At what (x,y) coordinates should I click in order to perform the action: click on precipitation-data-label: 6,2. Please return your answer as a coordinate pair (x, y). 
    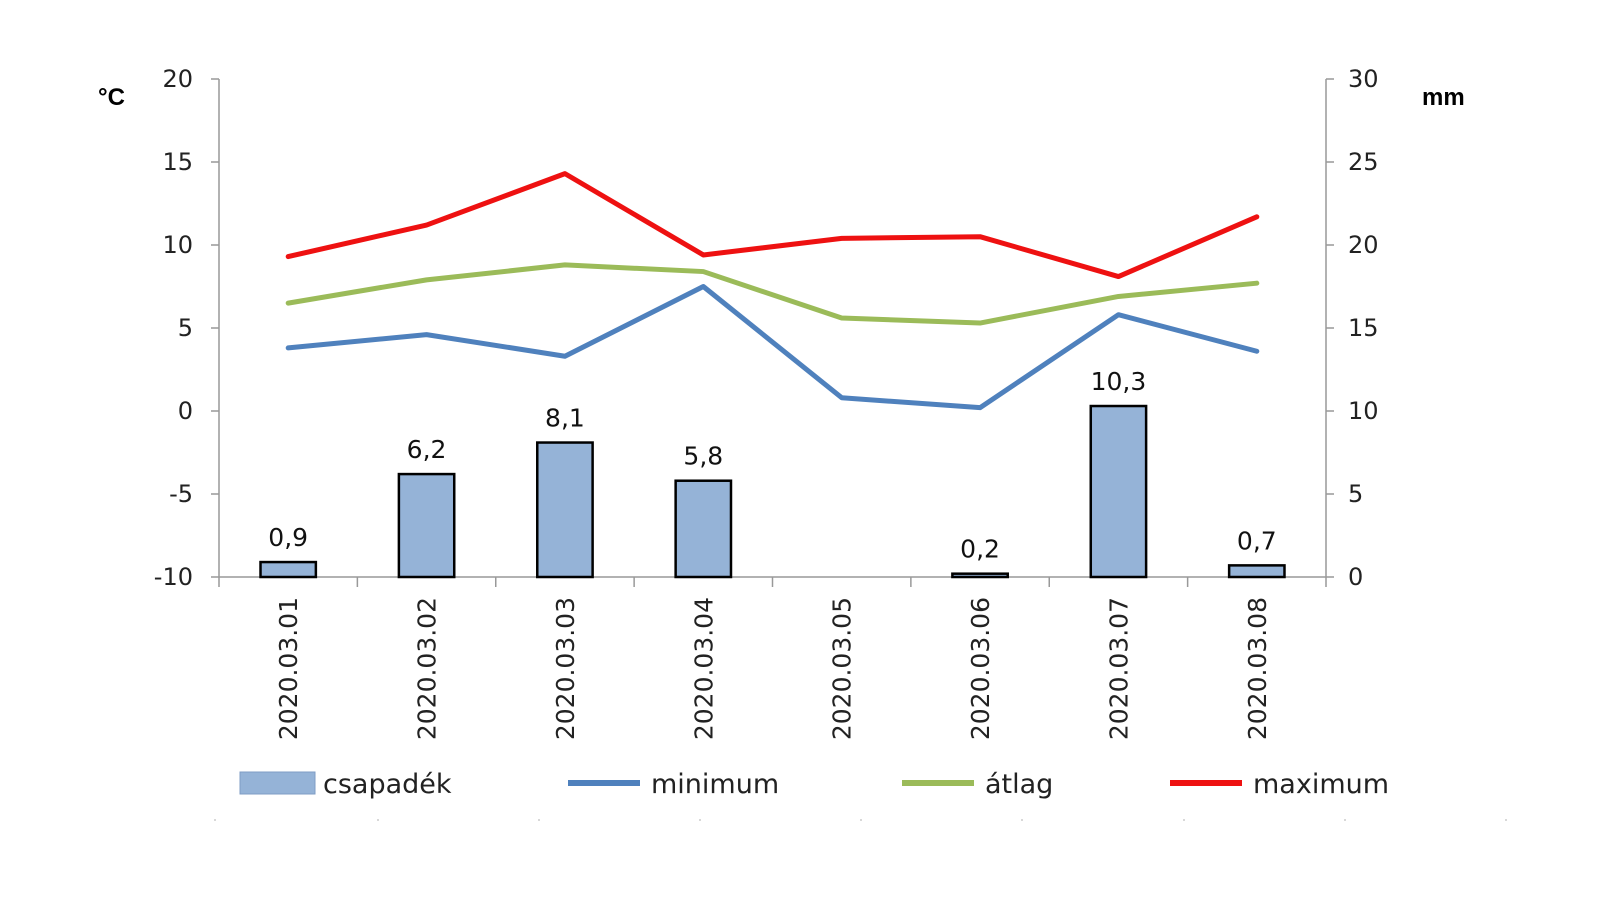
    Looking at the image, I should click on (427, 449).